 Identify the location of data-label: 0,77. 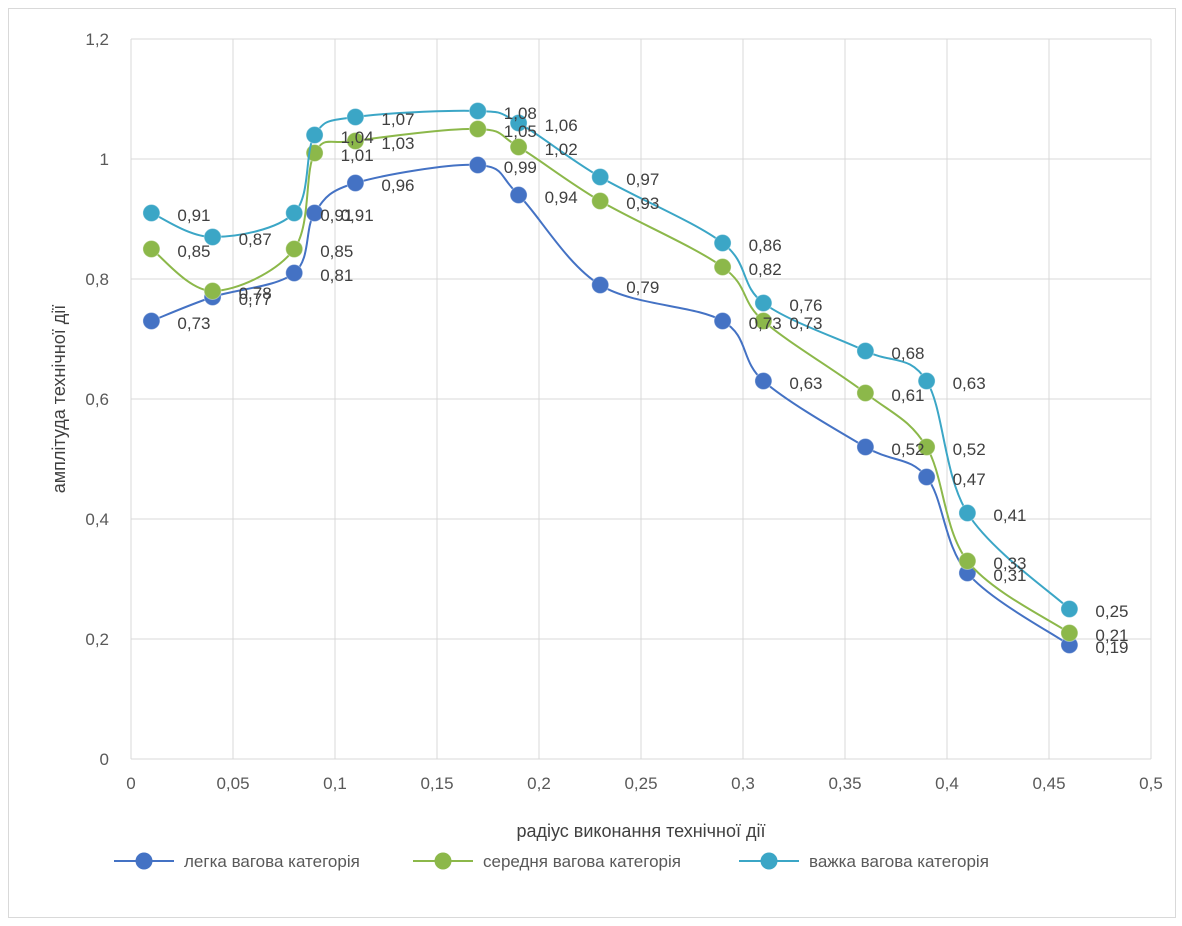
(255, 299).